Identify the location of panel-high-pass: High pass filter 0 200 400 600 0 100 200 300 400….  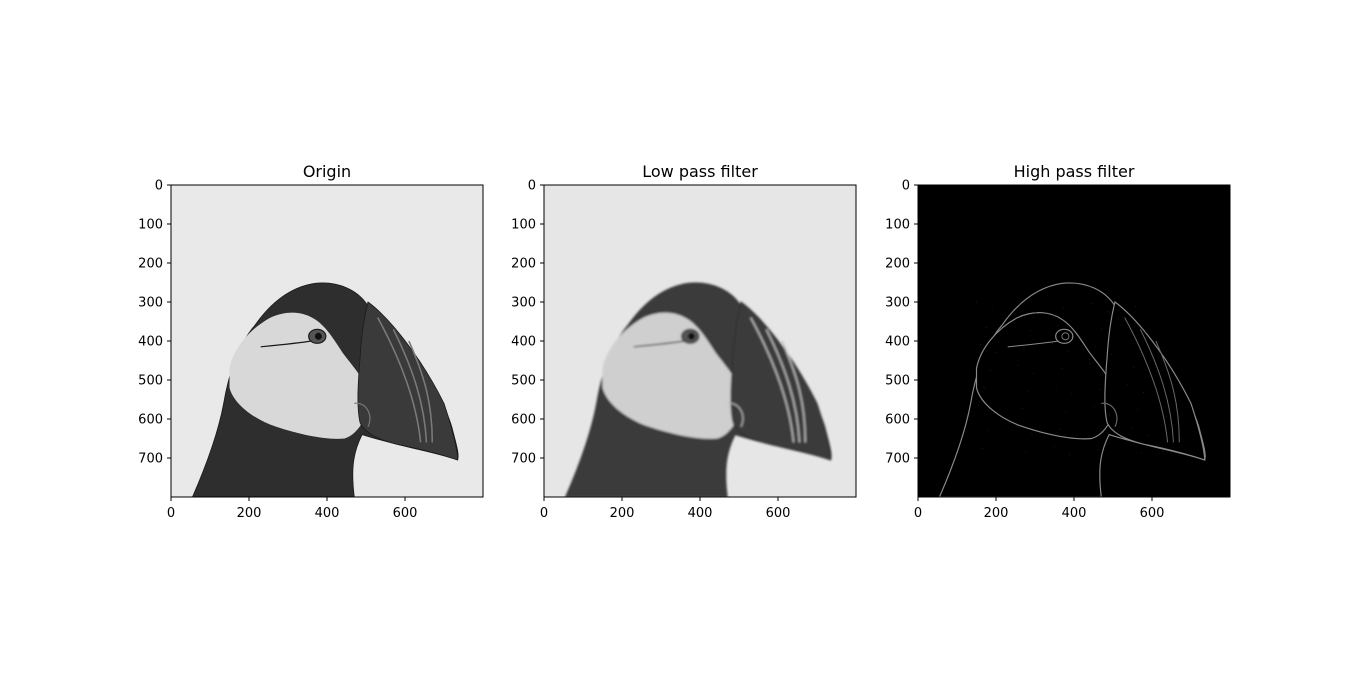
(1058, 341).